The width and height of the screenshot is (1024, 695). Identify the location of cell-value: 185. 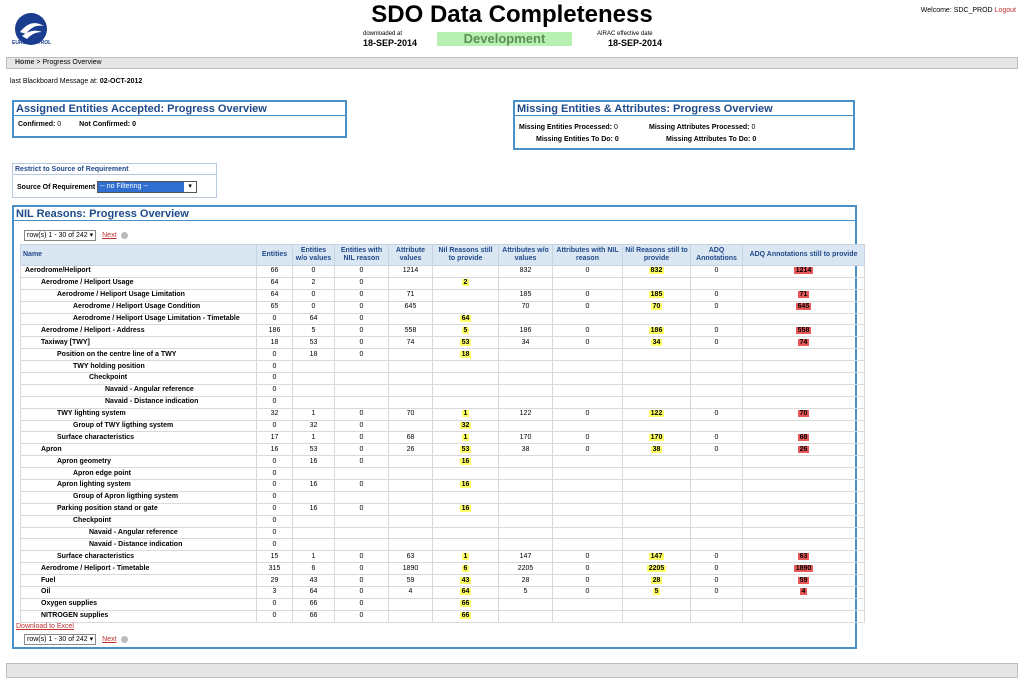
(525, 295).